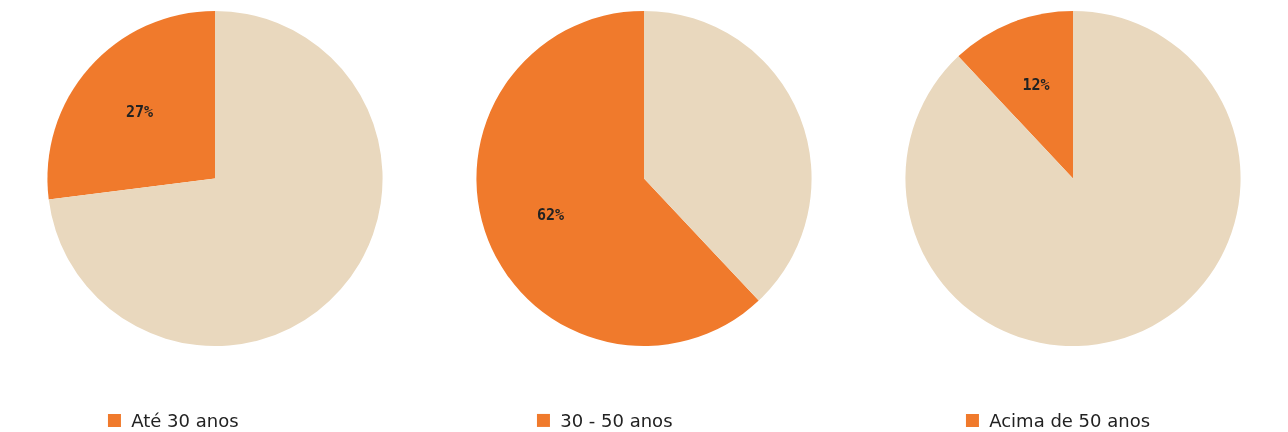 This screenshot has height=432, width=1288. What do you see at coordinates (185, 420) in the screenshot?
I see `legend-label: Até 30 anos` at bounding box center [185, 420].